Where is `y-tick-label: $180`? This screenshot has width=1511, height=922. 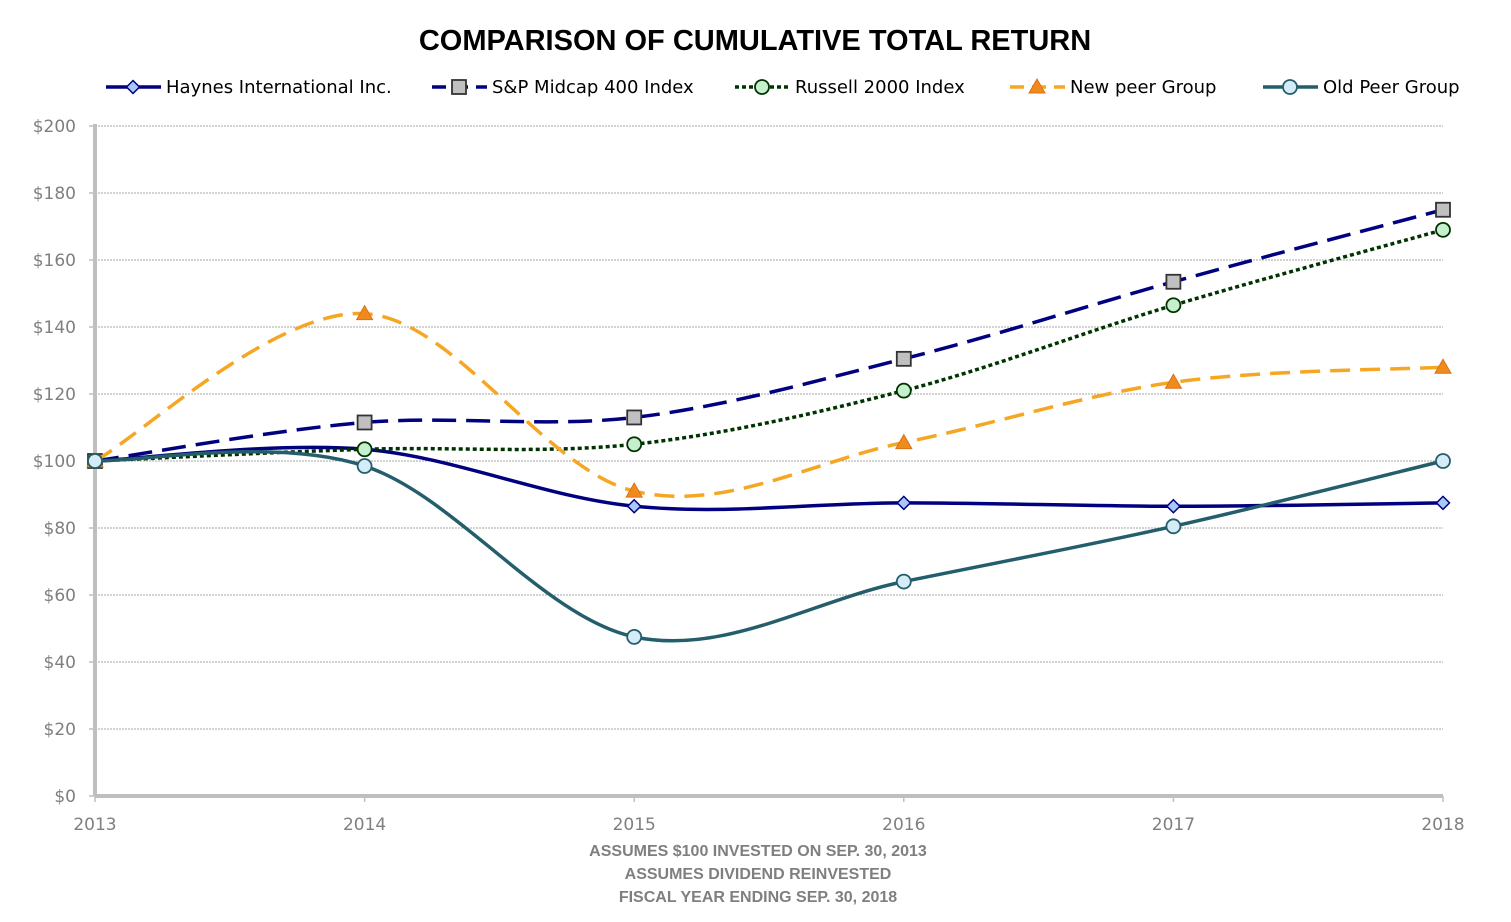 y-tick-label: $180 is located at coordinates (54, 194).